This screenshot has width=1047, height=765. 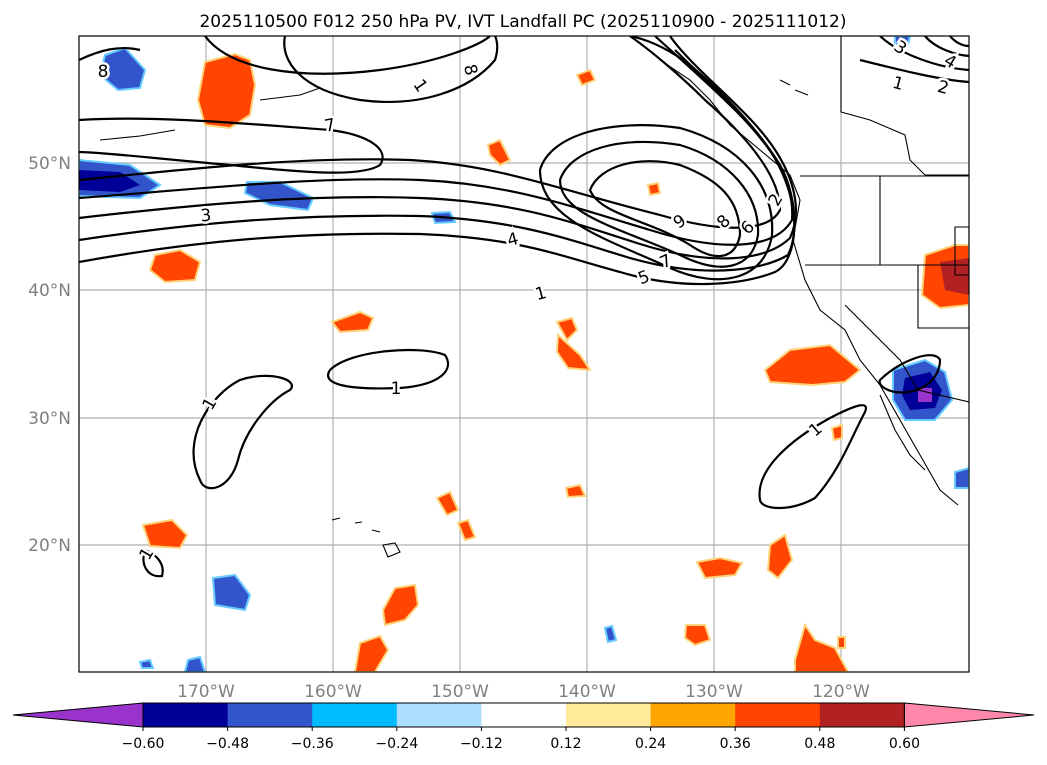 I want to click on colorbar-tick-label: −0.12, so click(x=481, y=744).